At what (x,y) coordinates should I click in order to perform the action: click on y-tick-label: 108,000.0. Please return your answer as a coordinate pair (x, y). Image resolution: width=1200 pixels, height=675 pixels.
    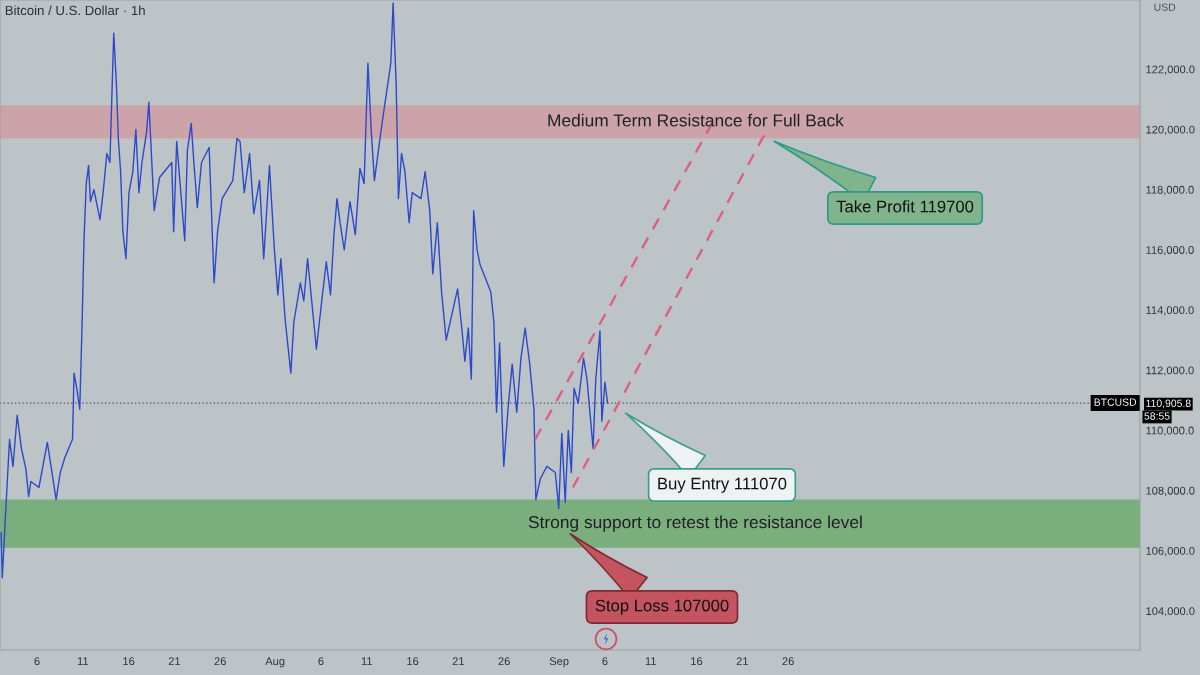
    Looking at the image, I should click on (1170, 491).